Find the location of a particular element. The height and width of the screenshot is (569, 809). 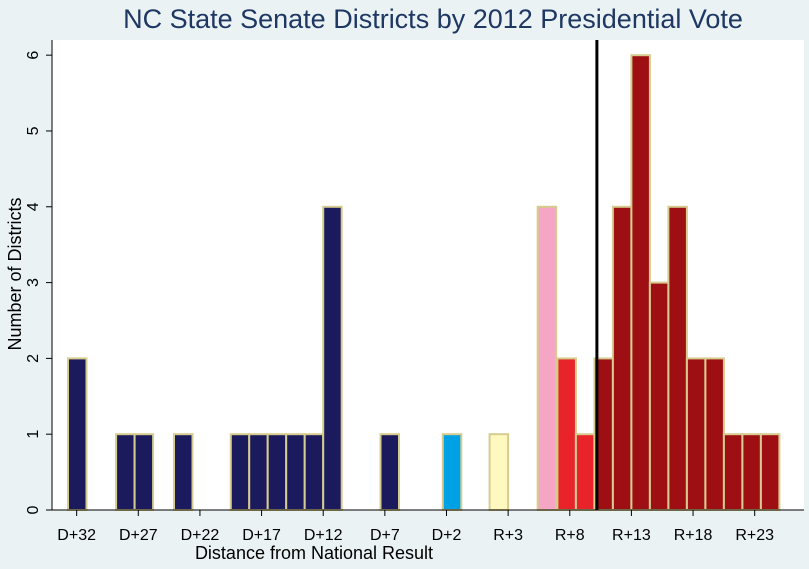

x-axis-title: Distance from National Result is located at coordinates (314, 553).